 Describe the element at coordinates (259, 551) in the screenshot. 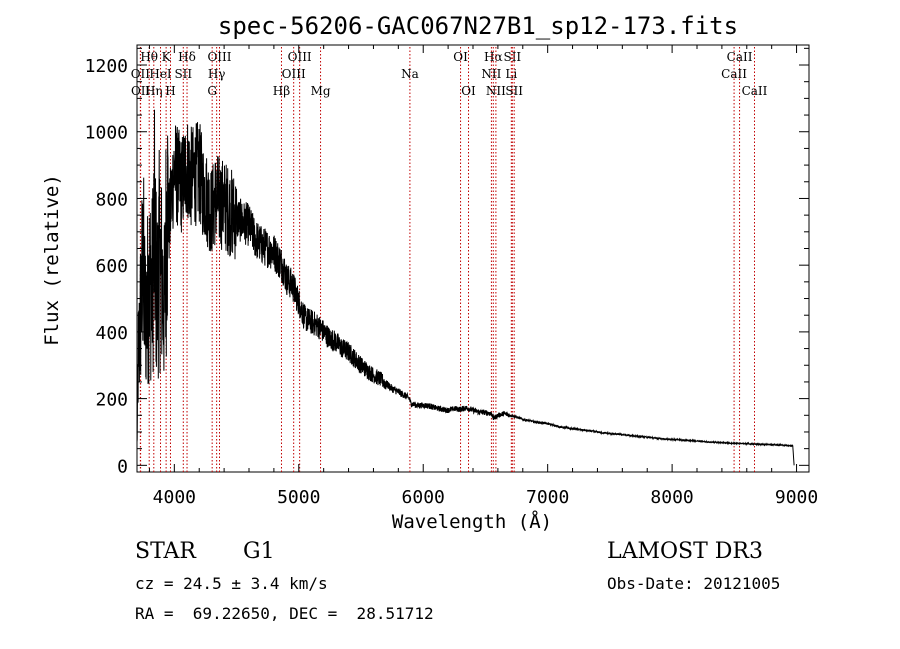

I see `subclass: G1` at that location.